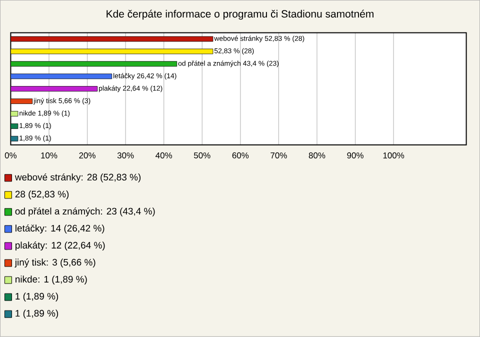 The height and width of the screenshot is (337, 480). What do you see at coordinates (355, 155) in the screenshot?
I see `x-tick-label: 90%` at bounding box center [355, 155].